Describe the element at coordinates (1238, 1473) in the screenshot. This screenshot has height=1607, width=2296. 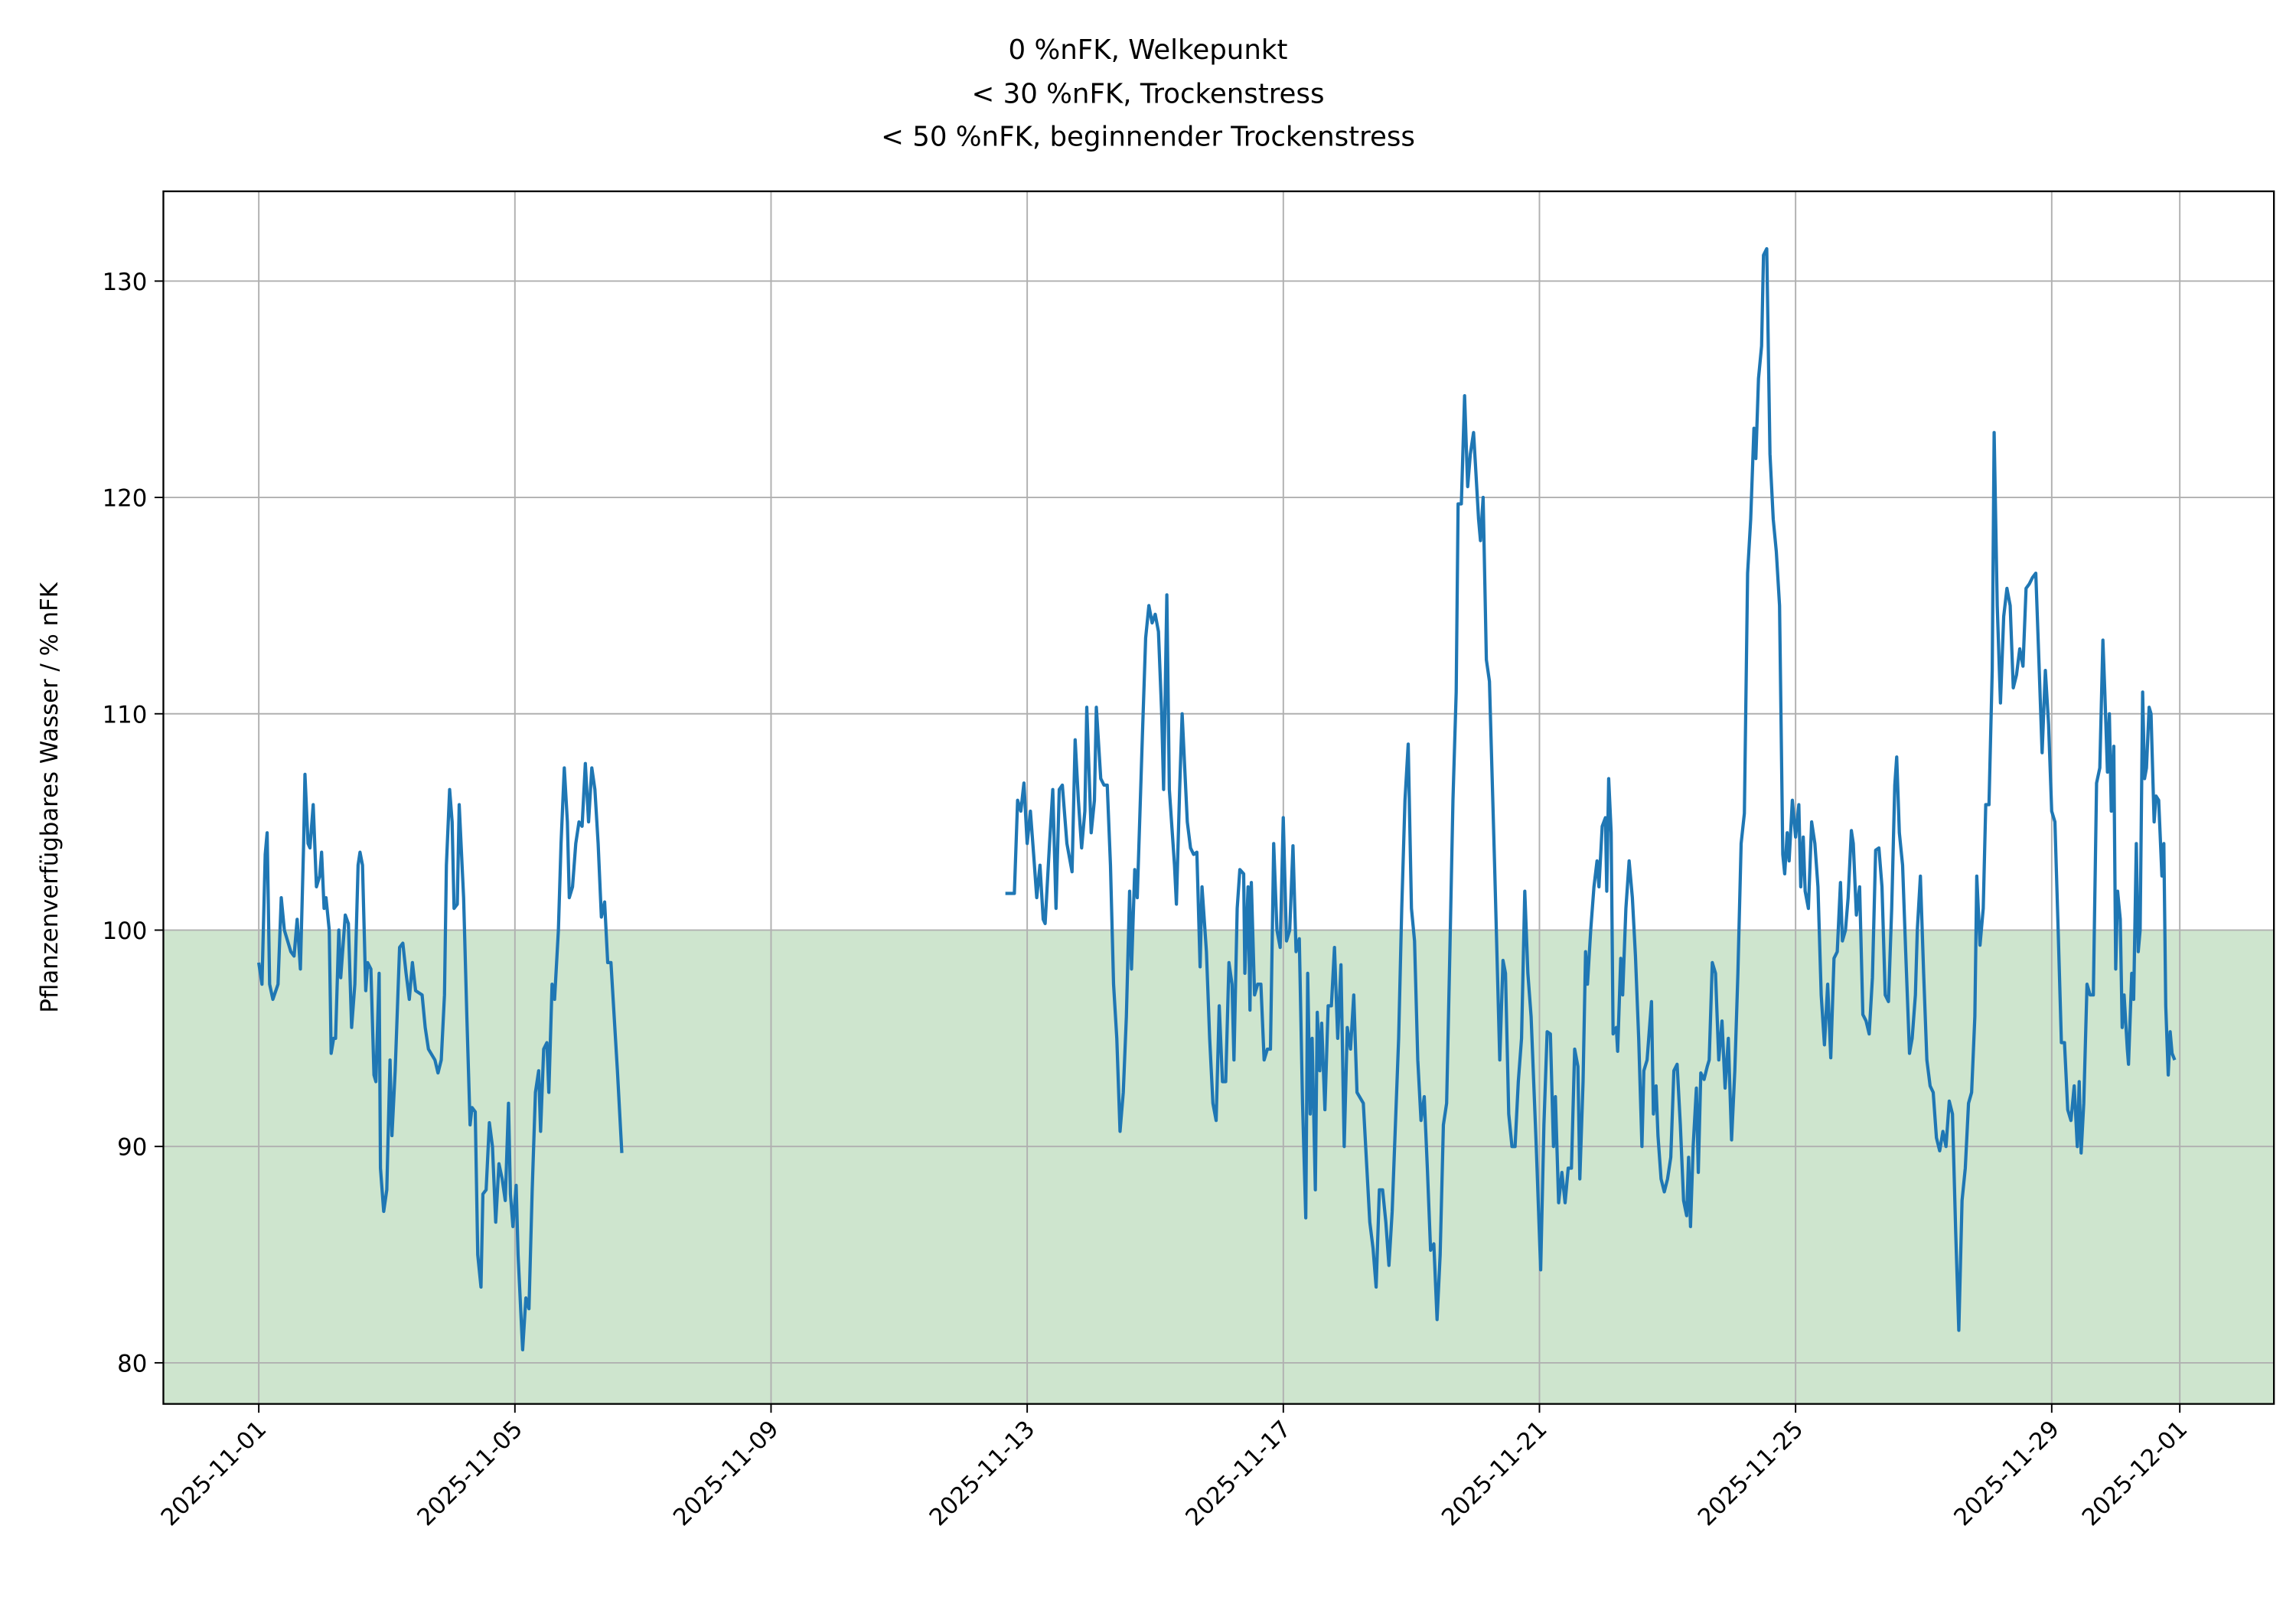
I see `x-tick-label: 2025-11-17` at that location.